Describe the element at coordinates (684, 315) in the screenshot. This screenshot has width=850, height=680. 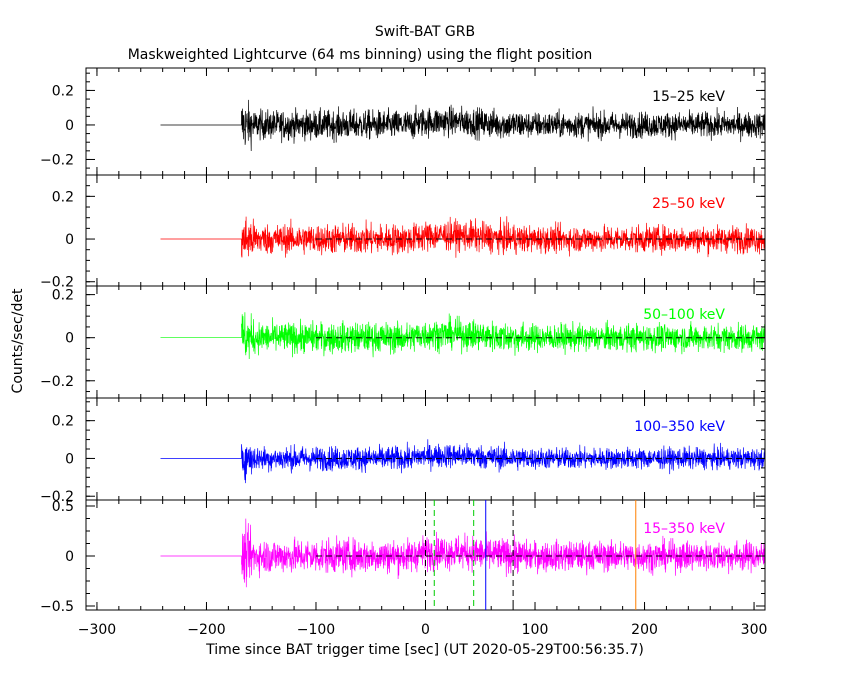
I see `band-label-p3: 50–100 keV` at that location.